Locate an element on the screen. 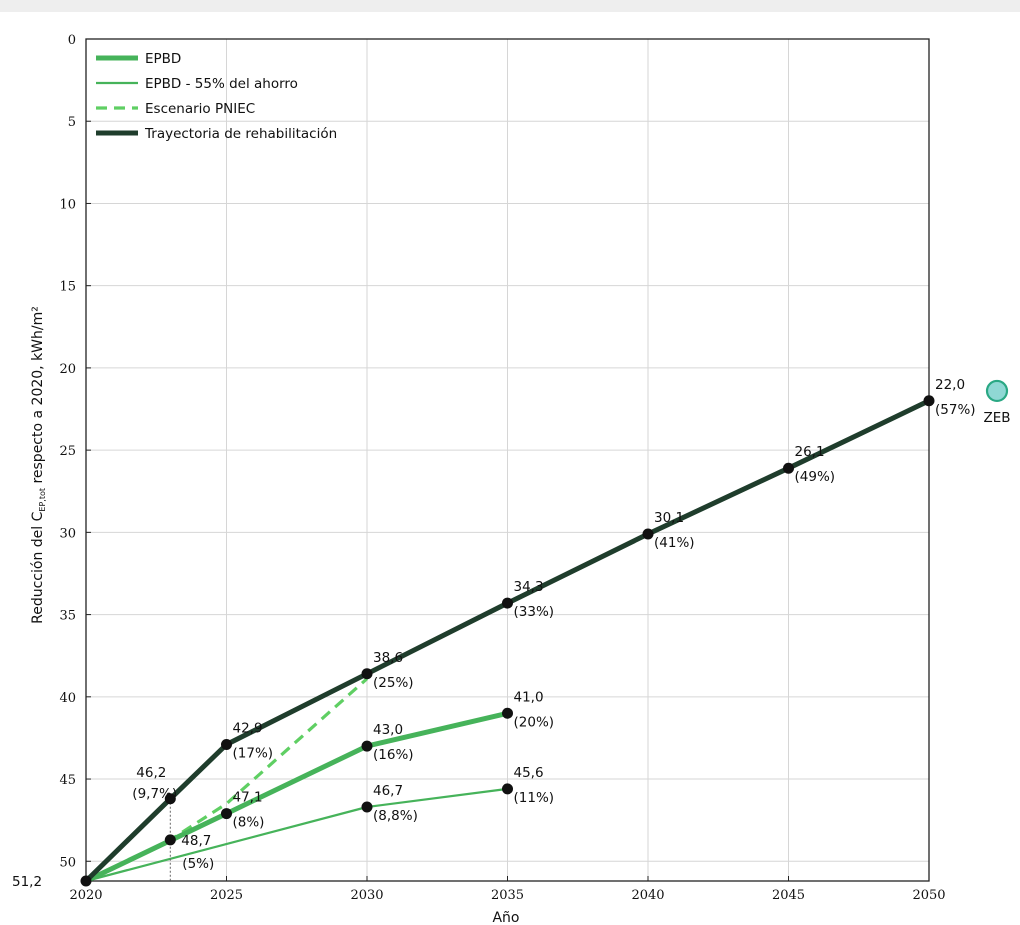 The width and height of the screenshot is (1020, 925). y-tick-label: 30 is located at coordinates (67, 533).